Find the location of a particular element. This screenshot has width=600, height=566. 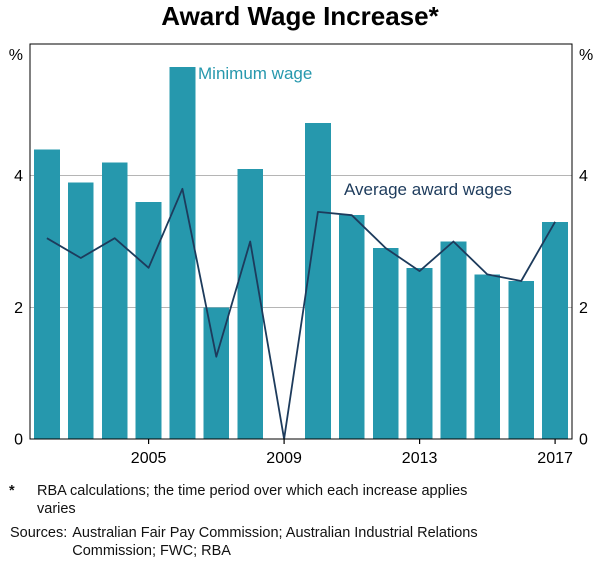

bar-2014 is located at coordinates (453, 340).